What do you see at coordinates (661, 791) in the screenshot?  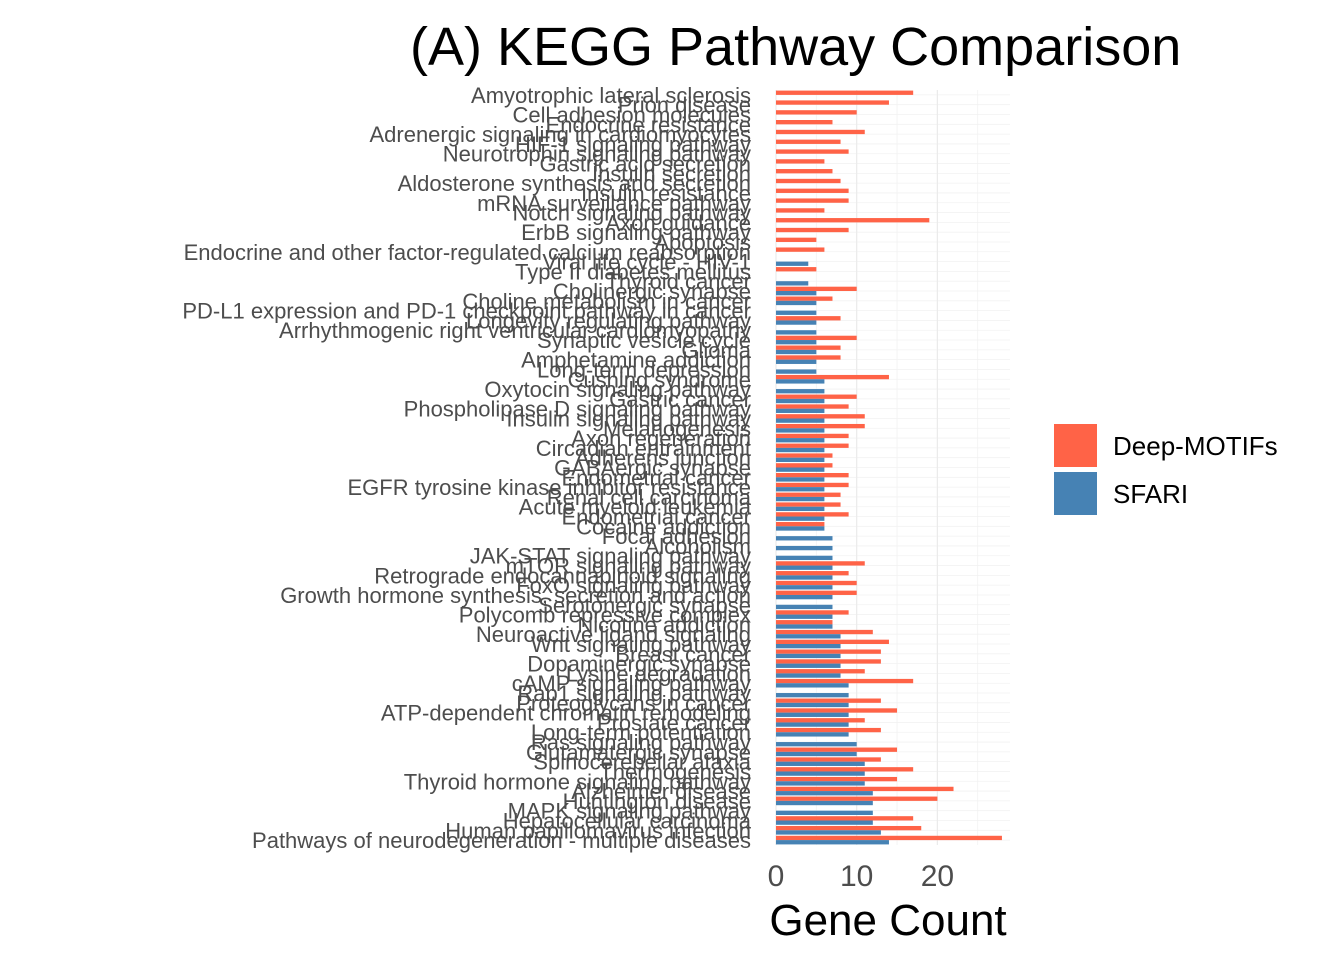 I see `category-label: Alzheimer disease` at bounding box center [661, 791].